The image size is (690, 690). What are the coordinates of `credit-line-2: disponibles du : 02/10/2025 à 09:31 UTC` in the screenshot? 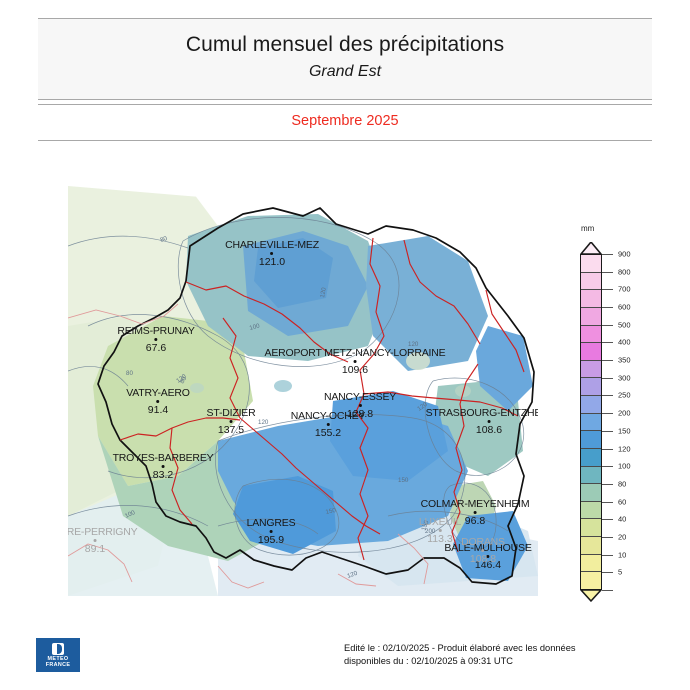 It's located at (429, 661).